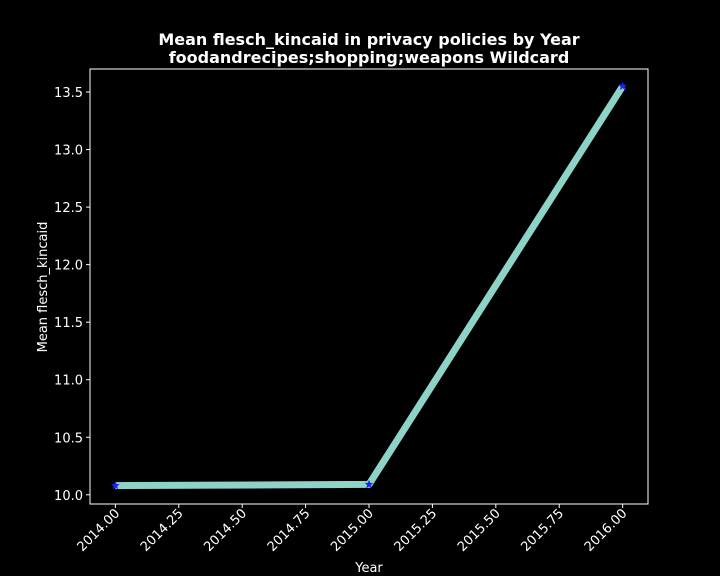 The image size is (720, 576). Describe the element at coordinates (68, 438) in the screenshot. I see `y-tick-label: 10.5` at that location.